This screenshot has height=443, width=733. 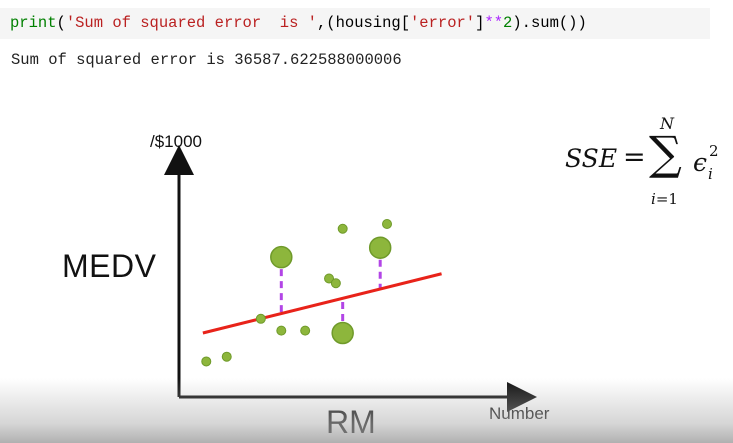 I want to click on y-axis-label: MEDV, so click(x=109, y=266).